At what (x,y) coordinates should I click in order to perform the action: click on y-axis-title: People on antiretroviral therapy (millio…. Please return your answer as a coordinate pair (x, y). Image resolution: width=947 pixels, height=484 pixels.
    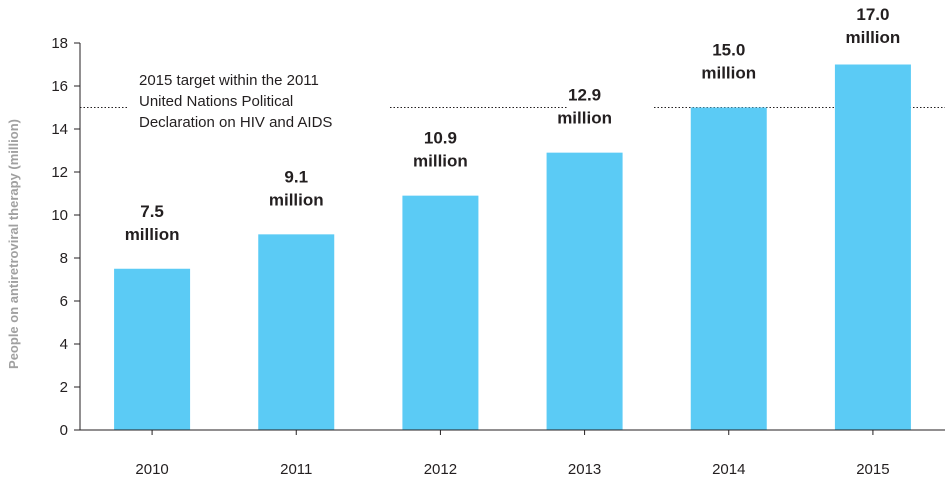
    Looking at the image, I should click on (13, 244).